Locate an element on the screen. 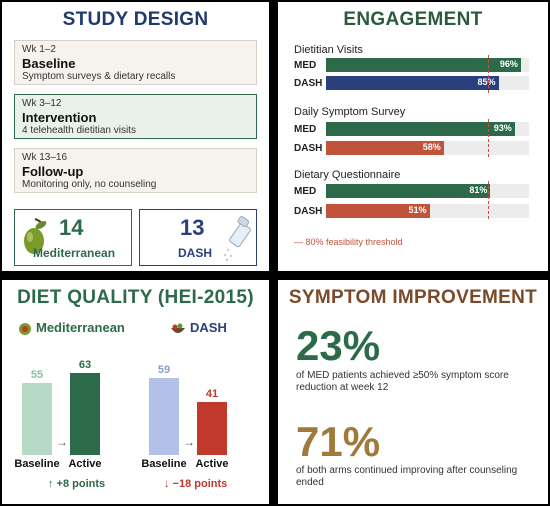  category-label: Daily Symptom Survey is located at coordinates (350, 112).